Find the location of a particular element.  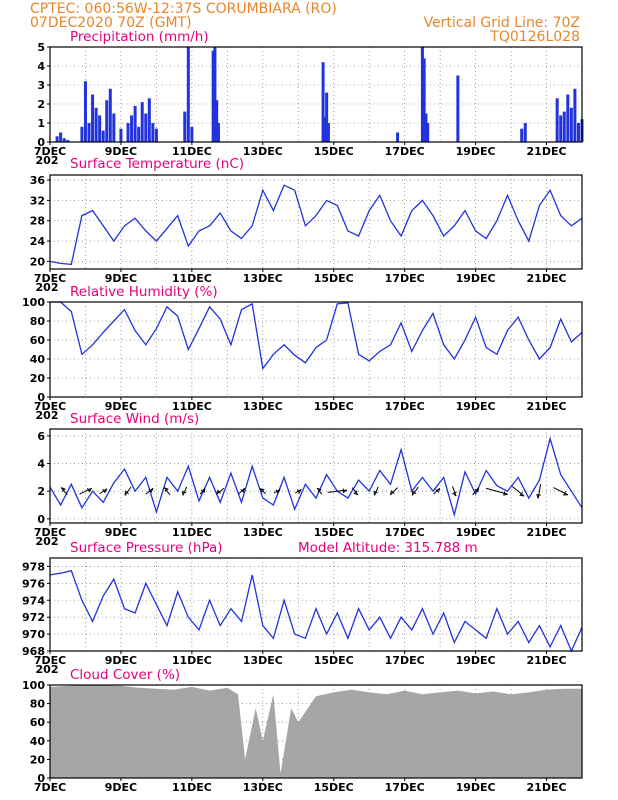

x-tick-label: 17DEC is located at coordinates (405, 151).